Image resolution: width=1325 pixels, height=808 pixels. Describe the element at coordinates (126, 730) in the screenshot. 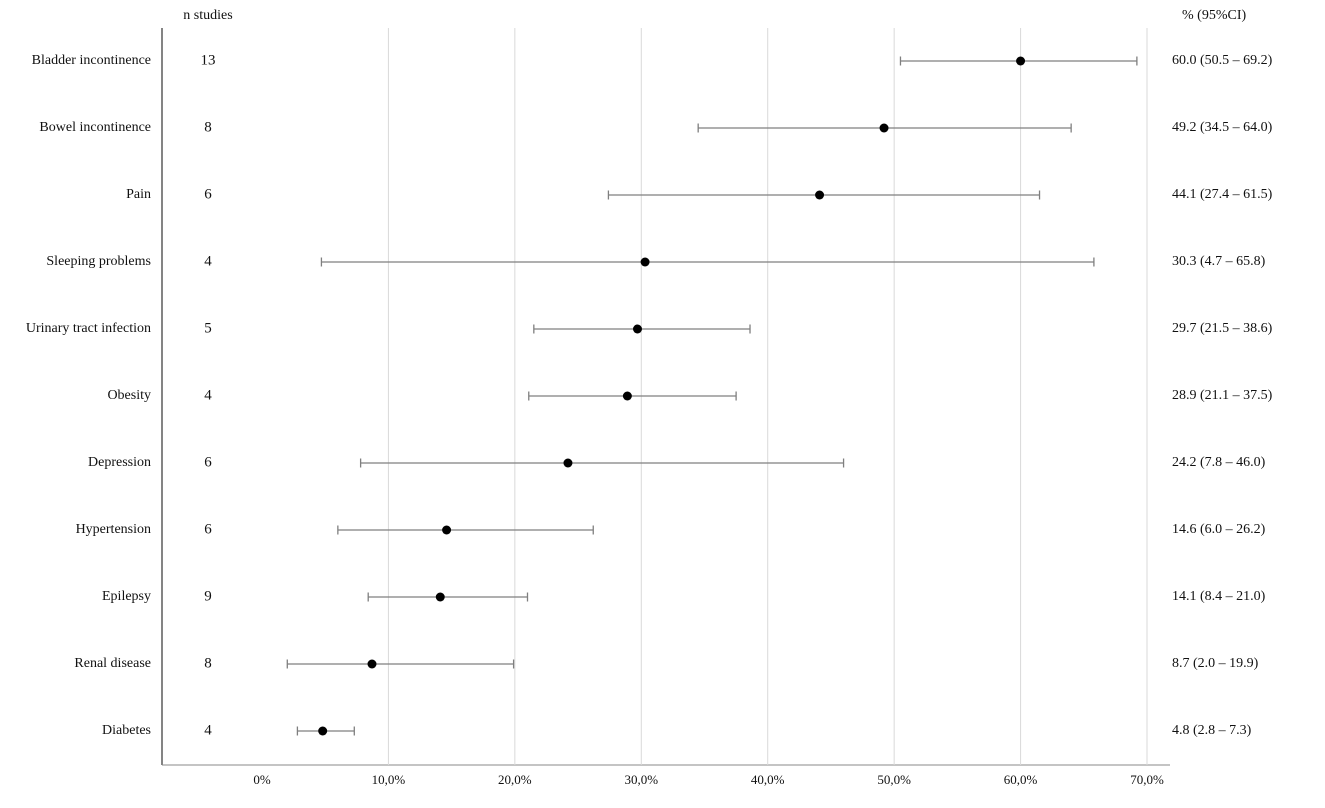

I see `category-label: Diabetes` at that location.